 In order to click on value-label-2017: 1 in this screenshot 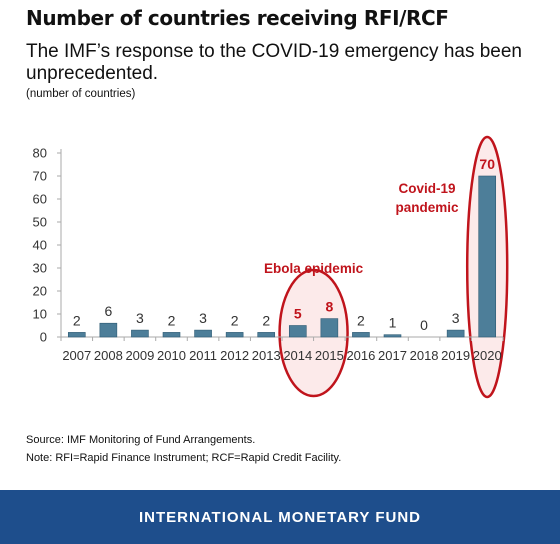, I will do `click(393, 323)`.